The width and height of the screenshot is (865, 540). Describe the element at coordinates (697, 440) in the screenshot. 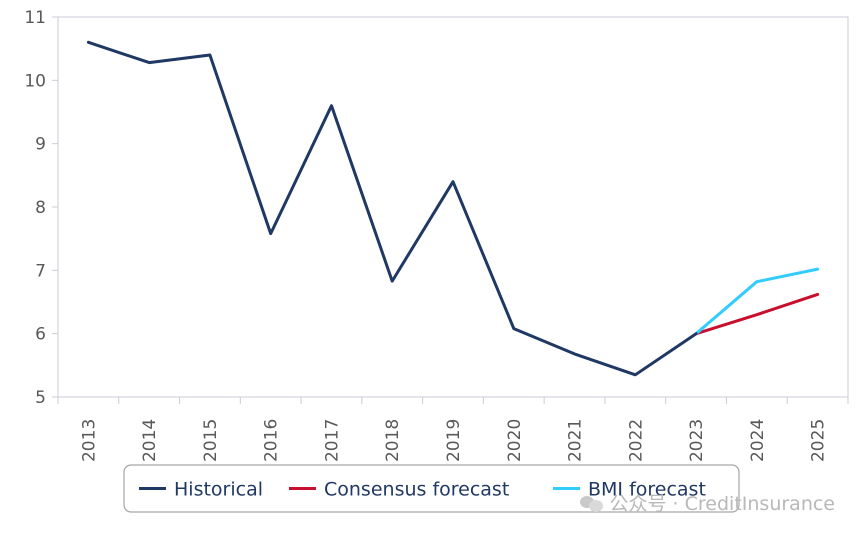

I see `x-tick-label: 2023` at that location.